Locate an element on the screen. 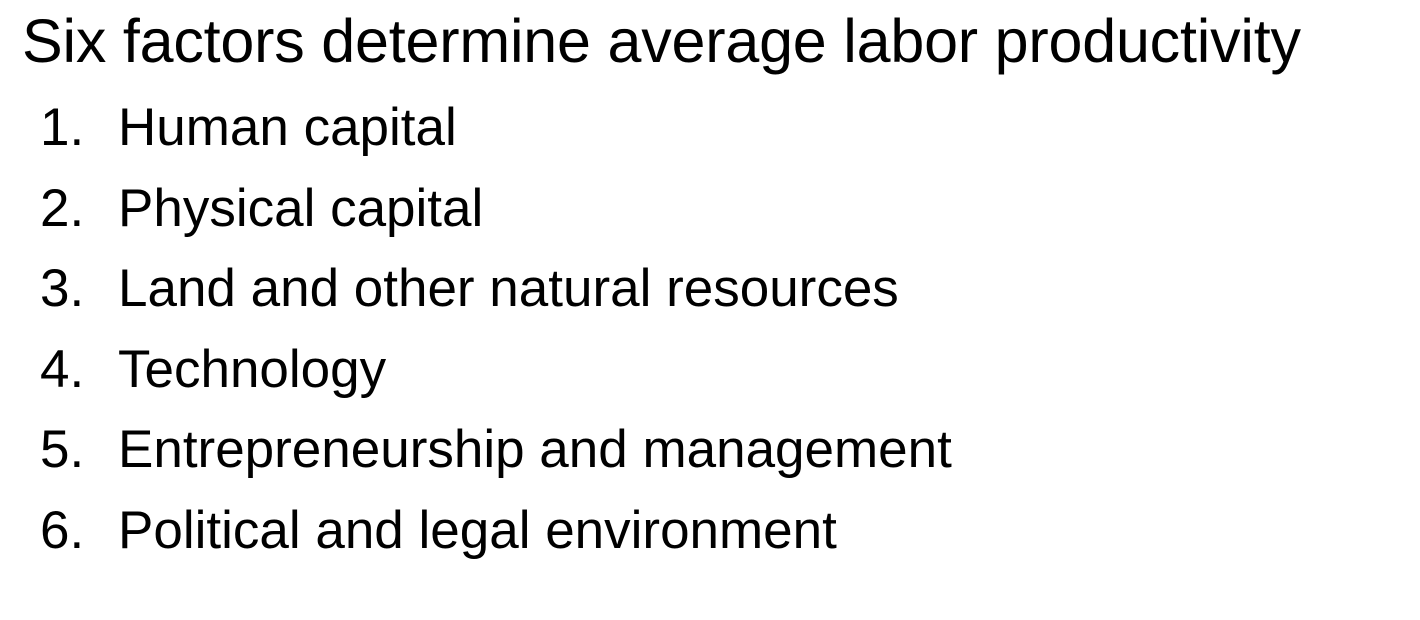 This screenshot has height=620, width=1420. list-item-number: 3. is located at coordinates (62, 288).